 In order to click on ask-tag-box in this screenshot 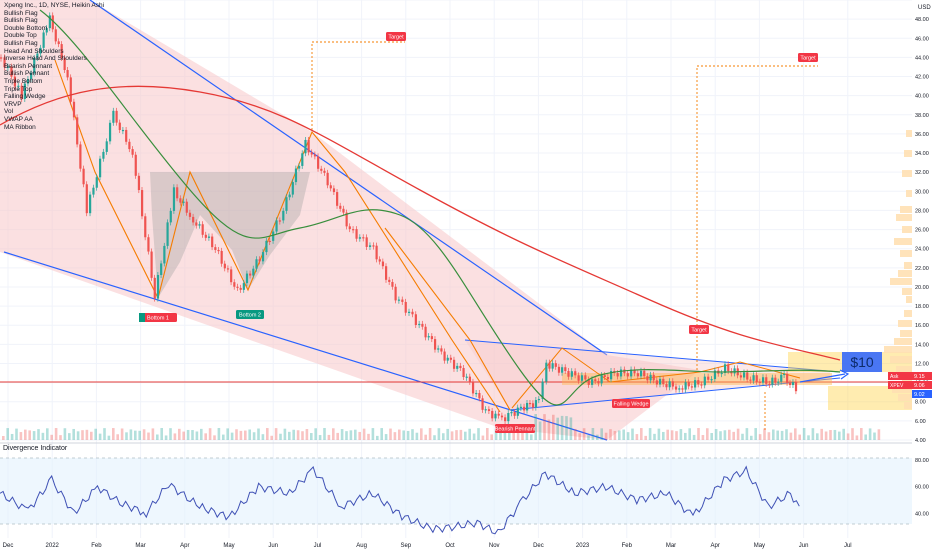, I will do `click(900, 376)`.